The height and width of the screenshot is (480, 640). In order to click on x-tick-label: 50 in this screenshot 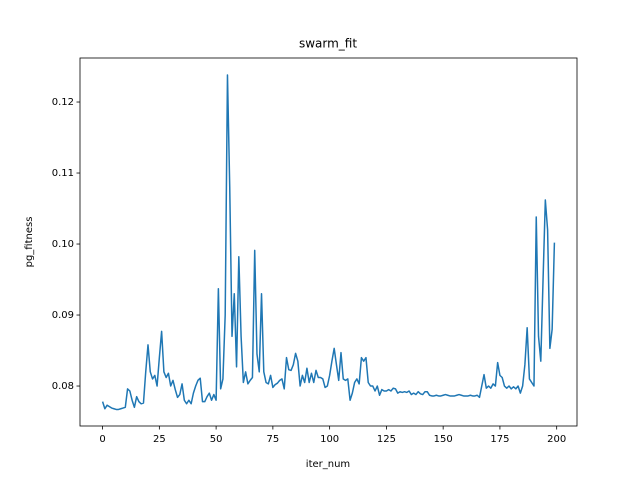, I will do `click(216, 439)`.